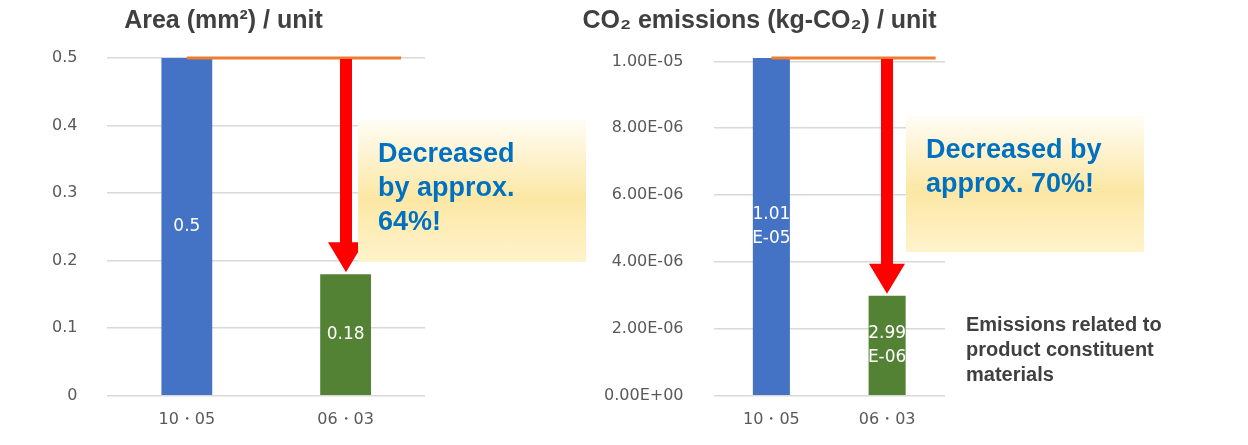 This screenshot has height=445, width=1248. I want to click on data-label: 0.18, so click(345, 333).